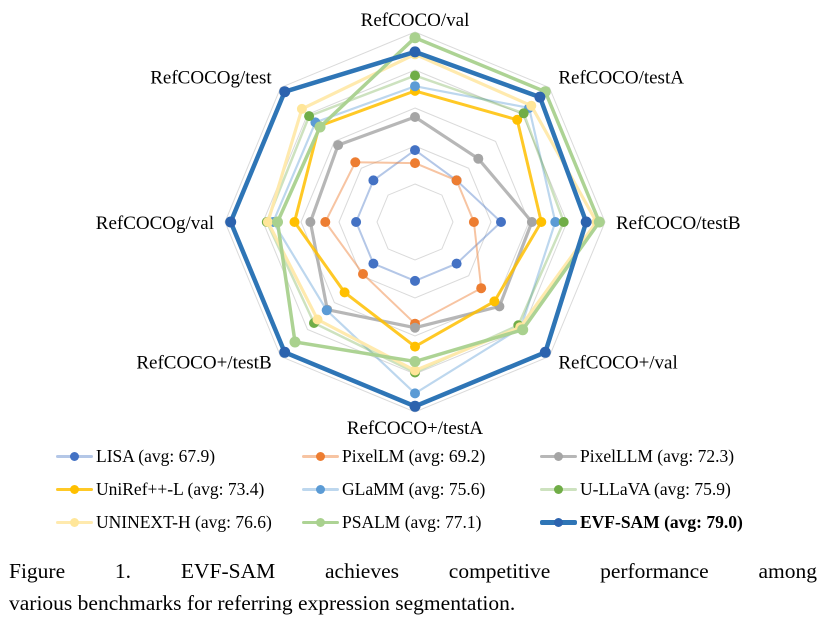 The height and width of the screenshot is (636, 827). I want to click on legend-item-PixelLM: PixelLM (avg: 69.2), so click(421, 456).